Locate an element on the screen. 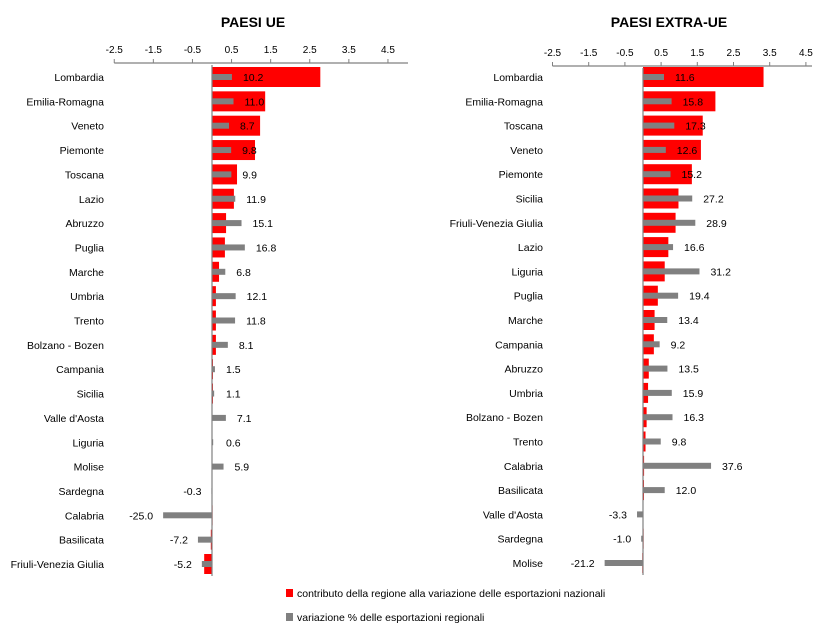  data-label: 12.0 is located at coordinates (686, 491).